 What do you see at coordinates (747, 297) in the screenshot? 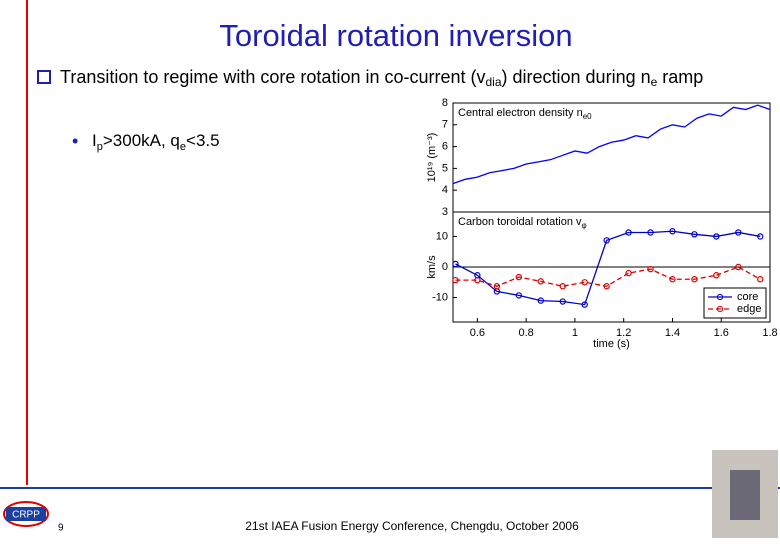
I see `legend-label: core` at bounding box center [747, 297].